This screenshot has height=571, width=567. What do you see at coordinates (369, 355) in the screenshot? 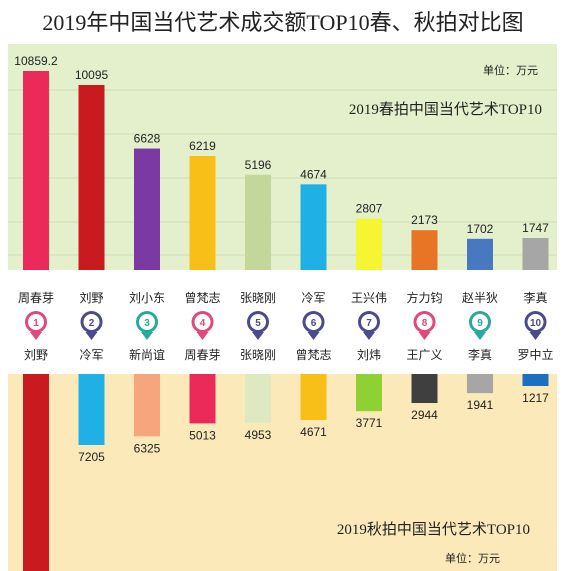
I see `autumn-artist-label: 刘炜` at bounding box center [369, 355].